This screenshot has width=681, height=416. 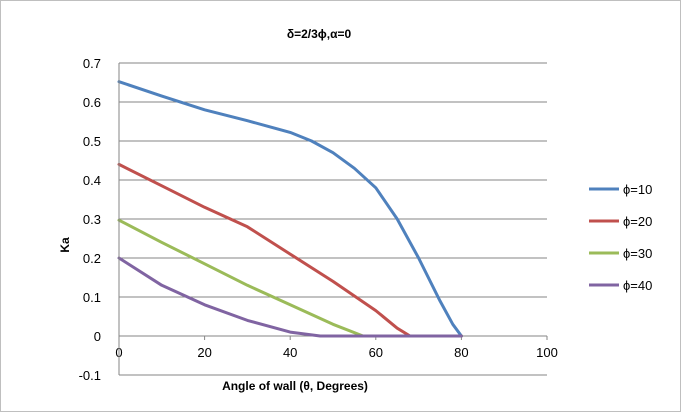 I want to click on y-tick-label: 0.5, so click(x=92, y=141).